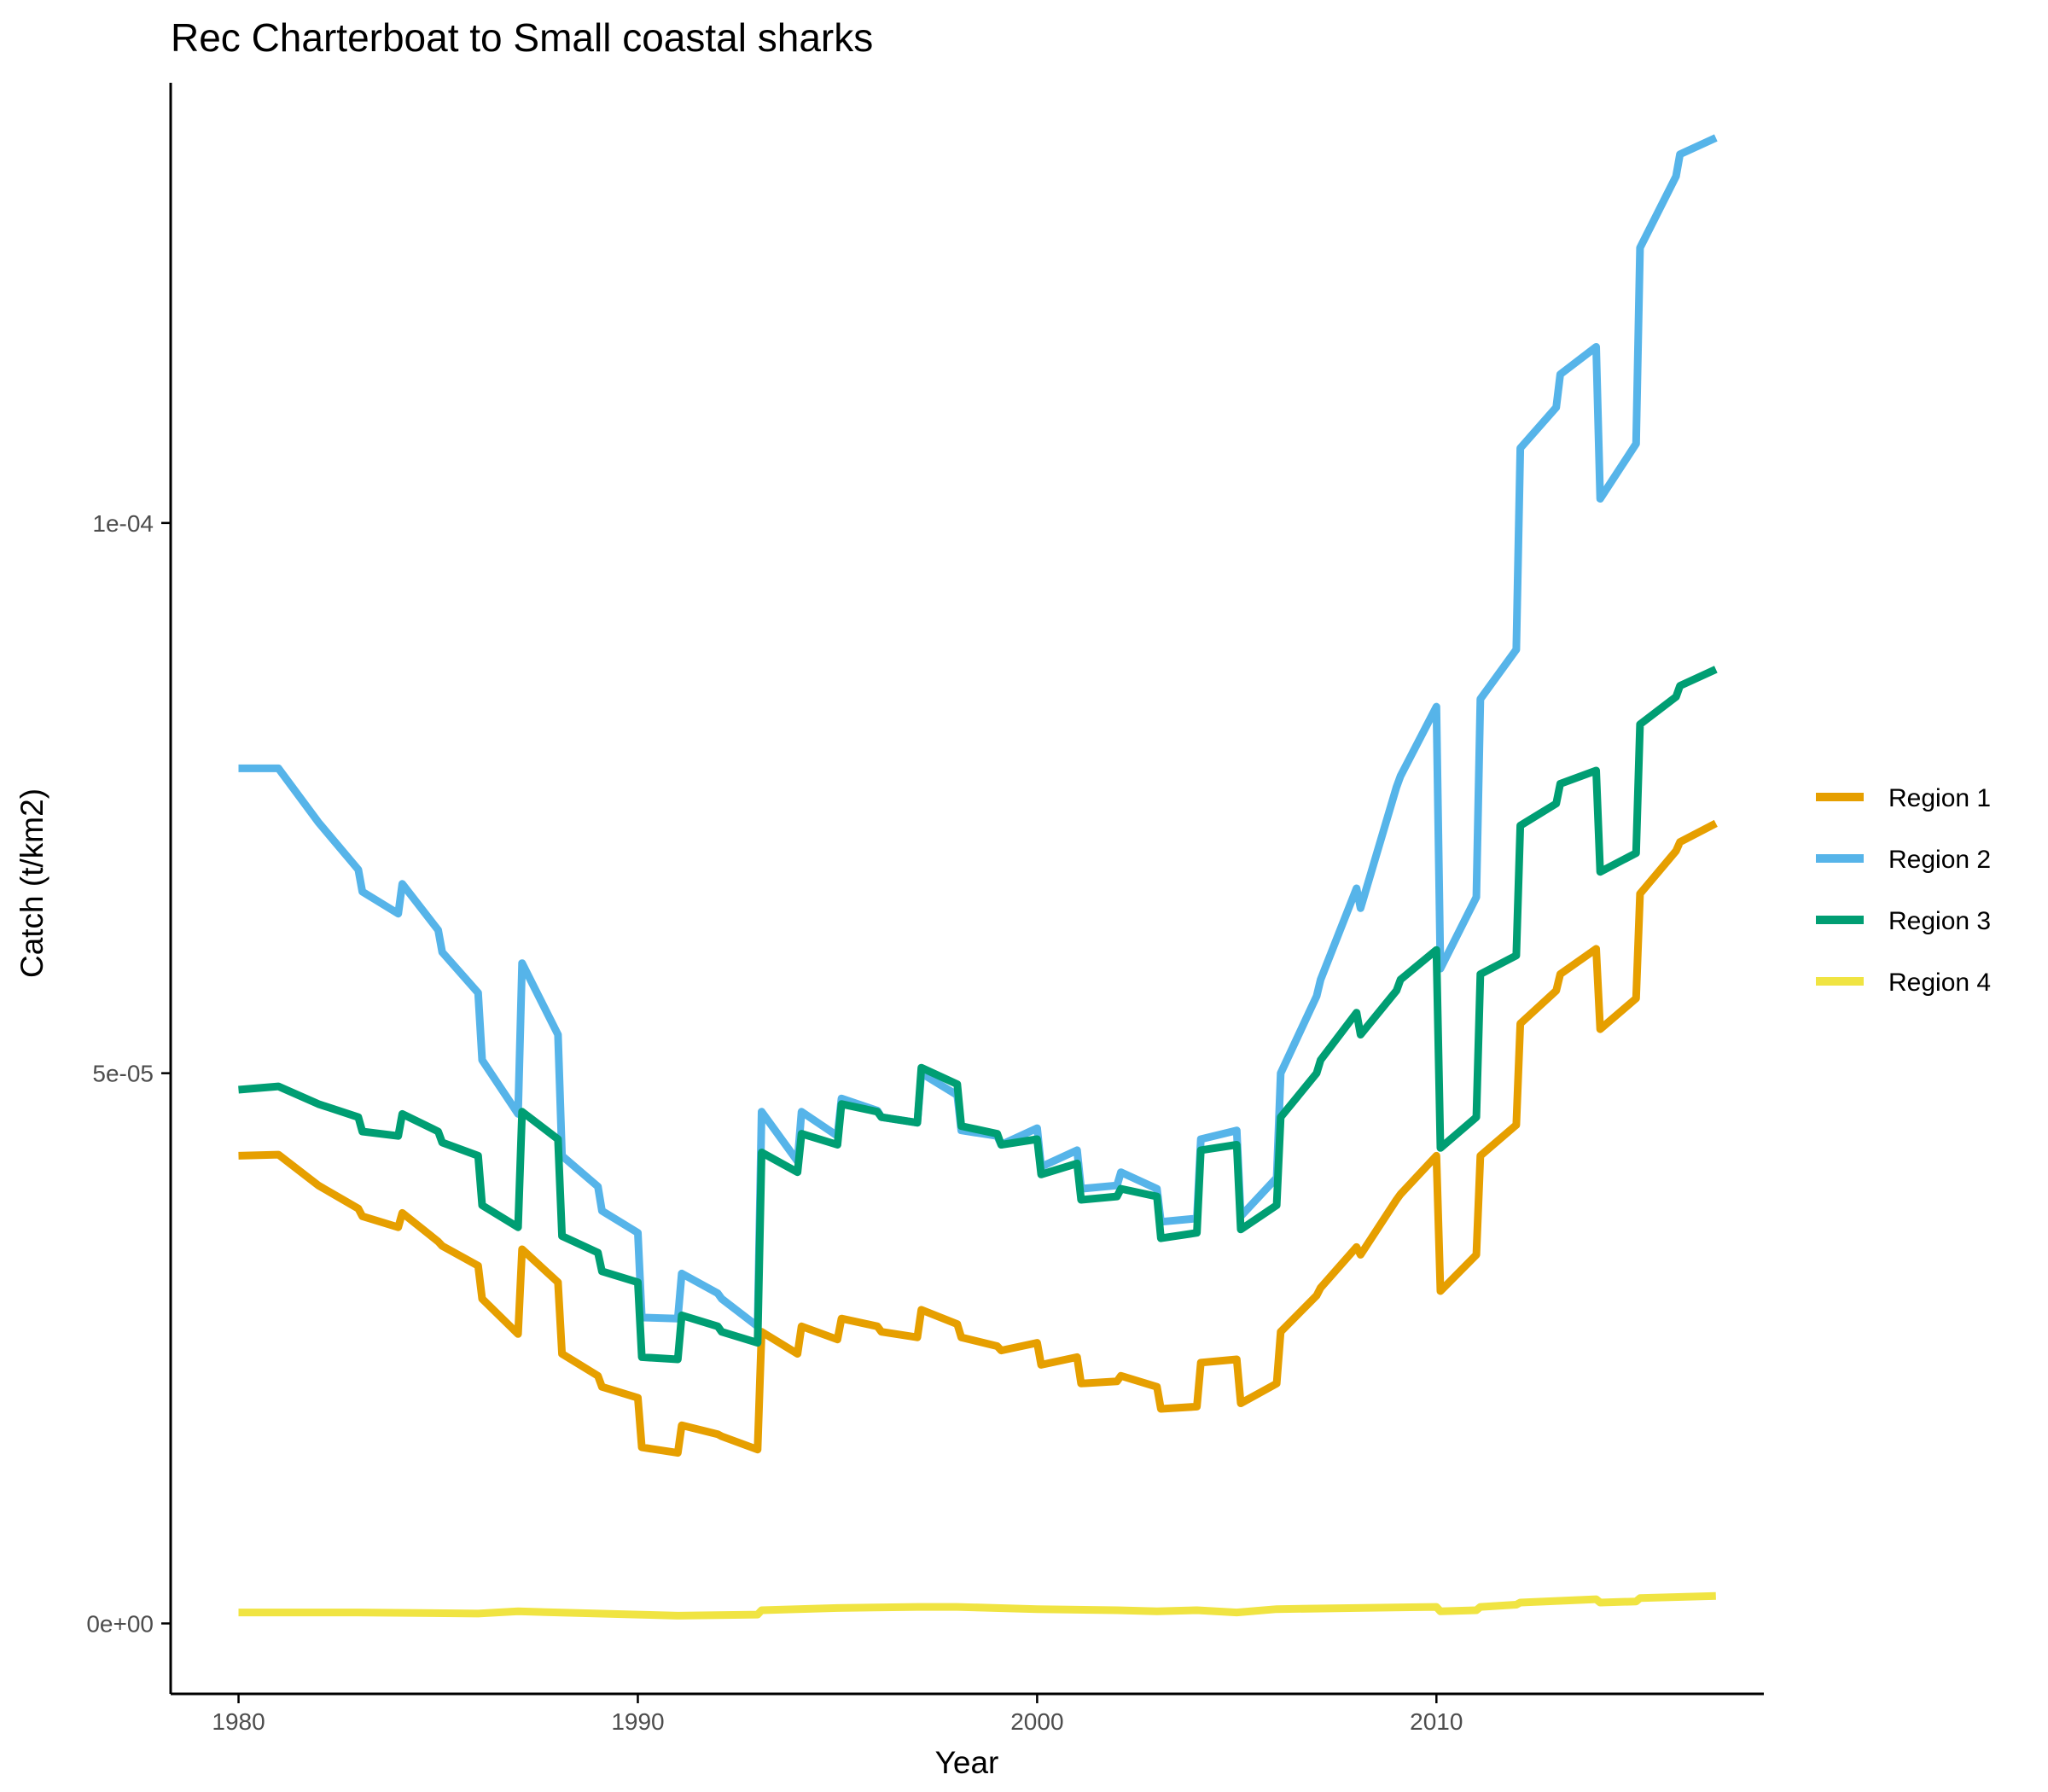  I want to click on y-tick-label: 5e-05, so click(123, 1074).